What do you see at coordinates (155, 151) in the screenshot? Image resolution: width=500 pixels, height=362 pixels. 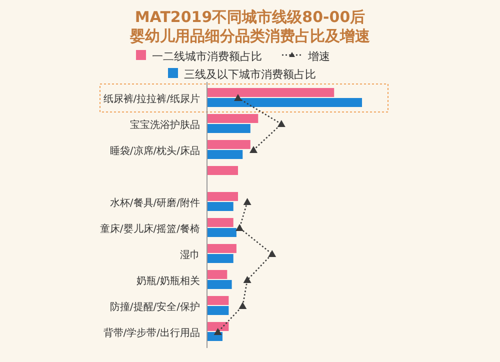 I see `y-tick-label: 睡袋/凉席/枕头/床品` at bounding box center [155, 151].